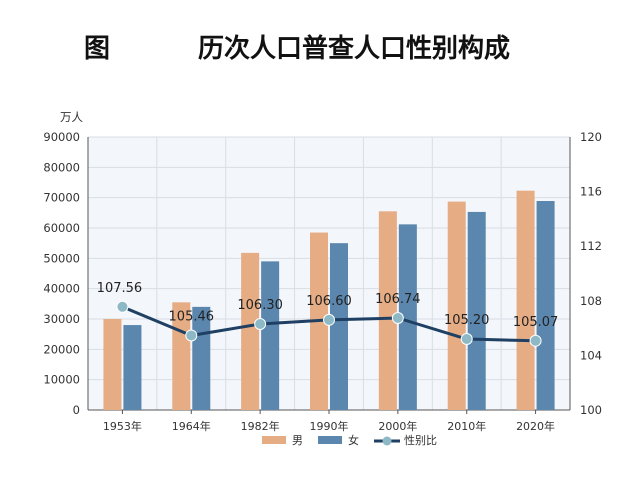 The image size is (640, 484). What do you see at coordinates (591, 246) in the screenshot?
I see `y-right-tick-label: 112` at bounding box center [591, 246].